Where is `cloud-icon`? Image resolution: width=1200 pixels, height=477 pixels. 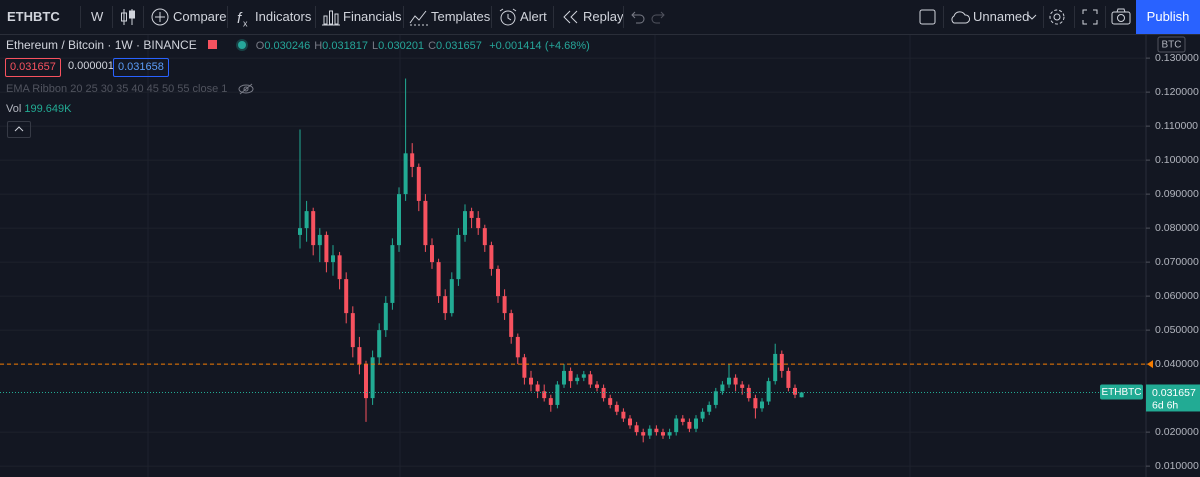 cloud-icon is located at coordinates (960, 17).